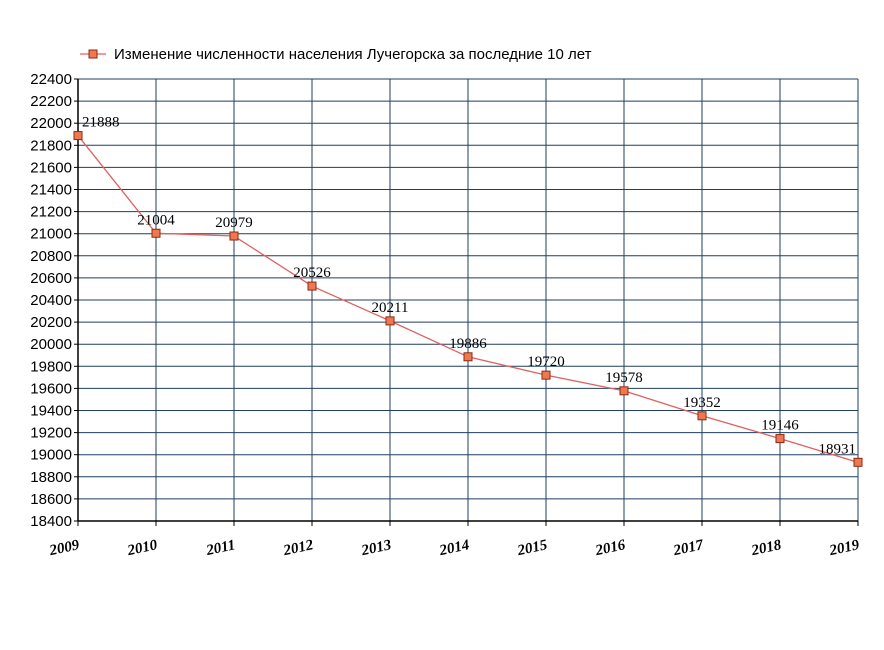 This screenshot has width=884, height=650. Describe the element at coordinates (844, 548) in the screenshot. I see `x-tick-label: 2019` at that location.